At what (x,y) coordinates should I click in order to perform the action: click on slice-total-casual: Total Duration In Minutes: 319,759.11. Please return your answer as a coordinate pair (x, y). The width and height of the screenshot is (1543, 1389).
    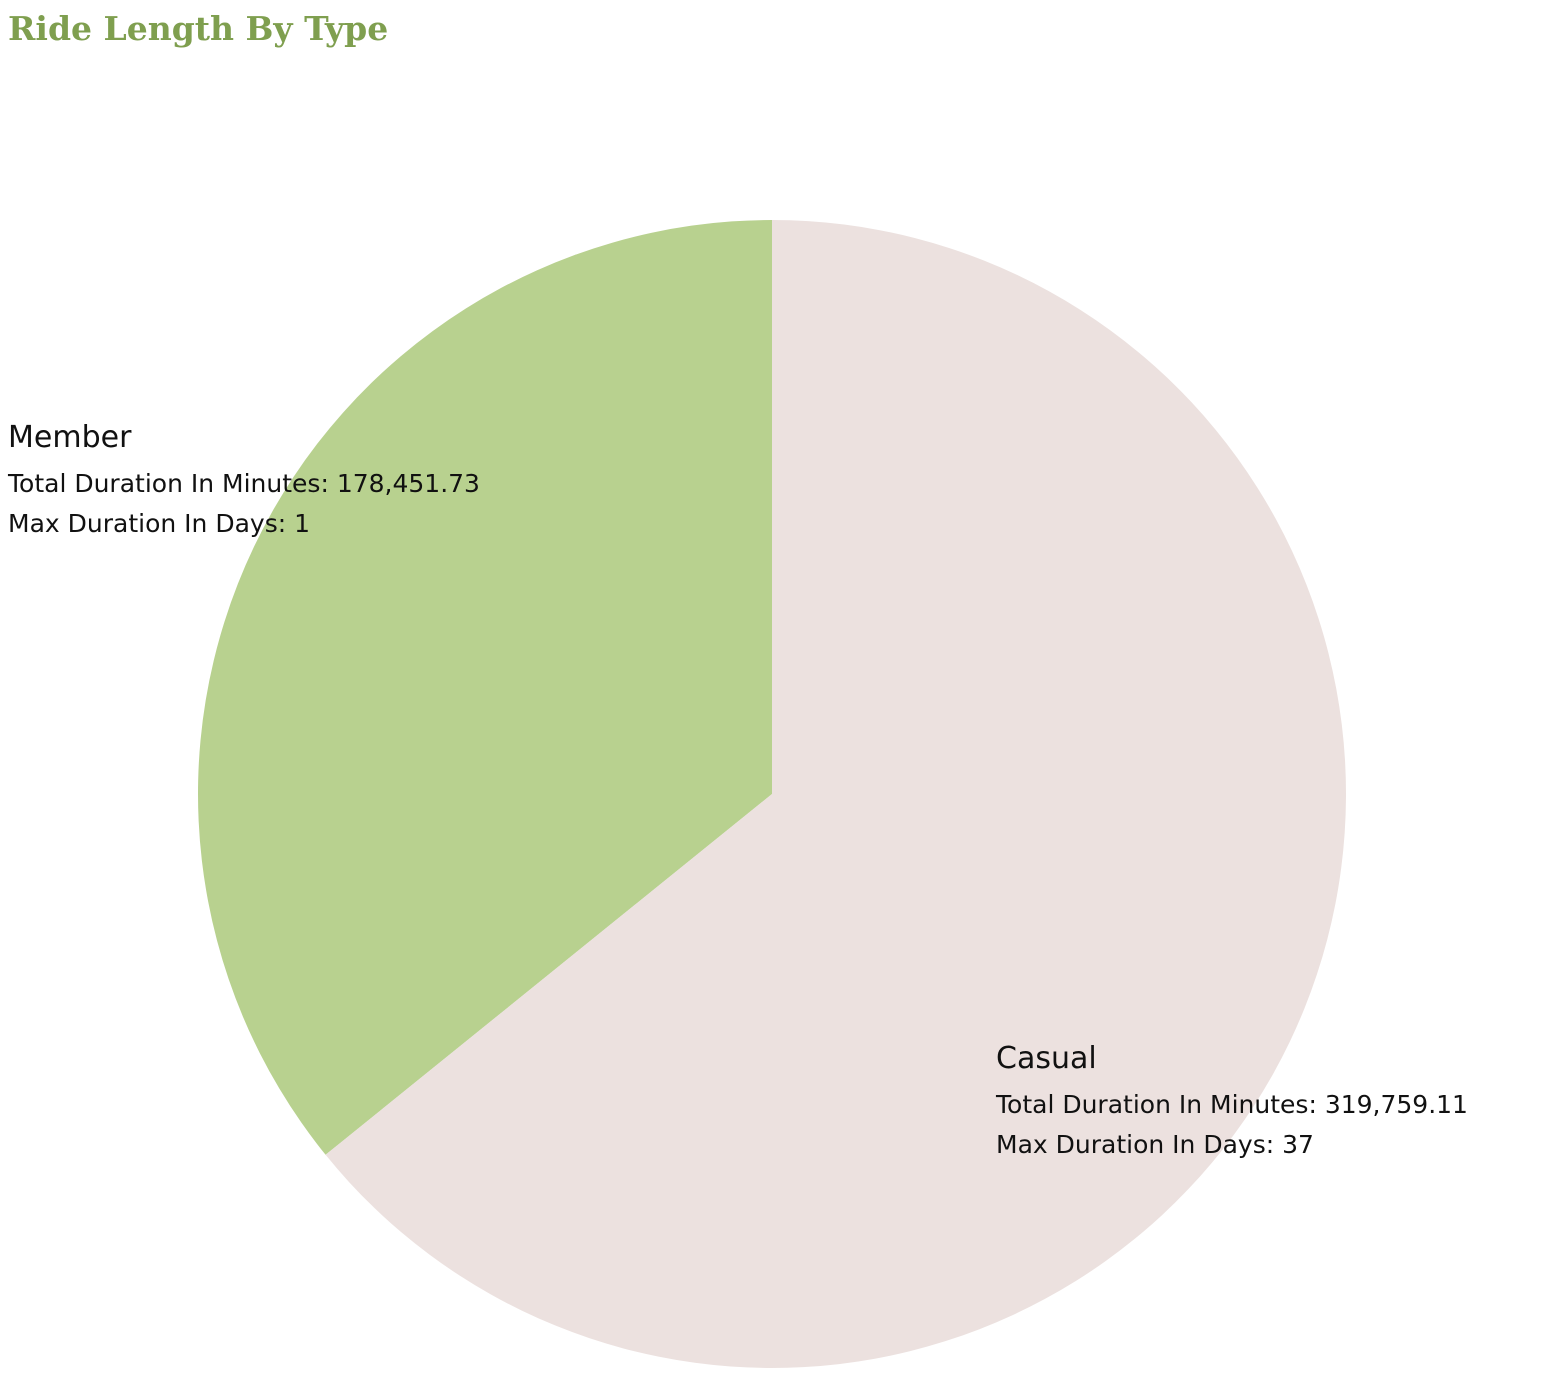
    Looking at the image, I should click on (1232, 1104).